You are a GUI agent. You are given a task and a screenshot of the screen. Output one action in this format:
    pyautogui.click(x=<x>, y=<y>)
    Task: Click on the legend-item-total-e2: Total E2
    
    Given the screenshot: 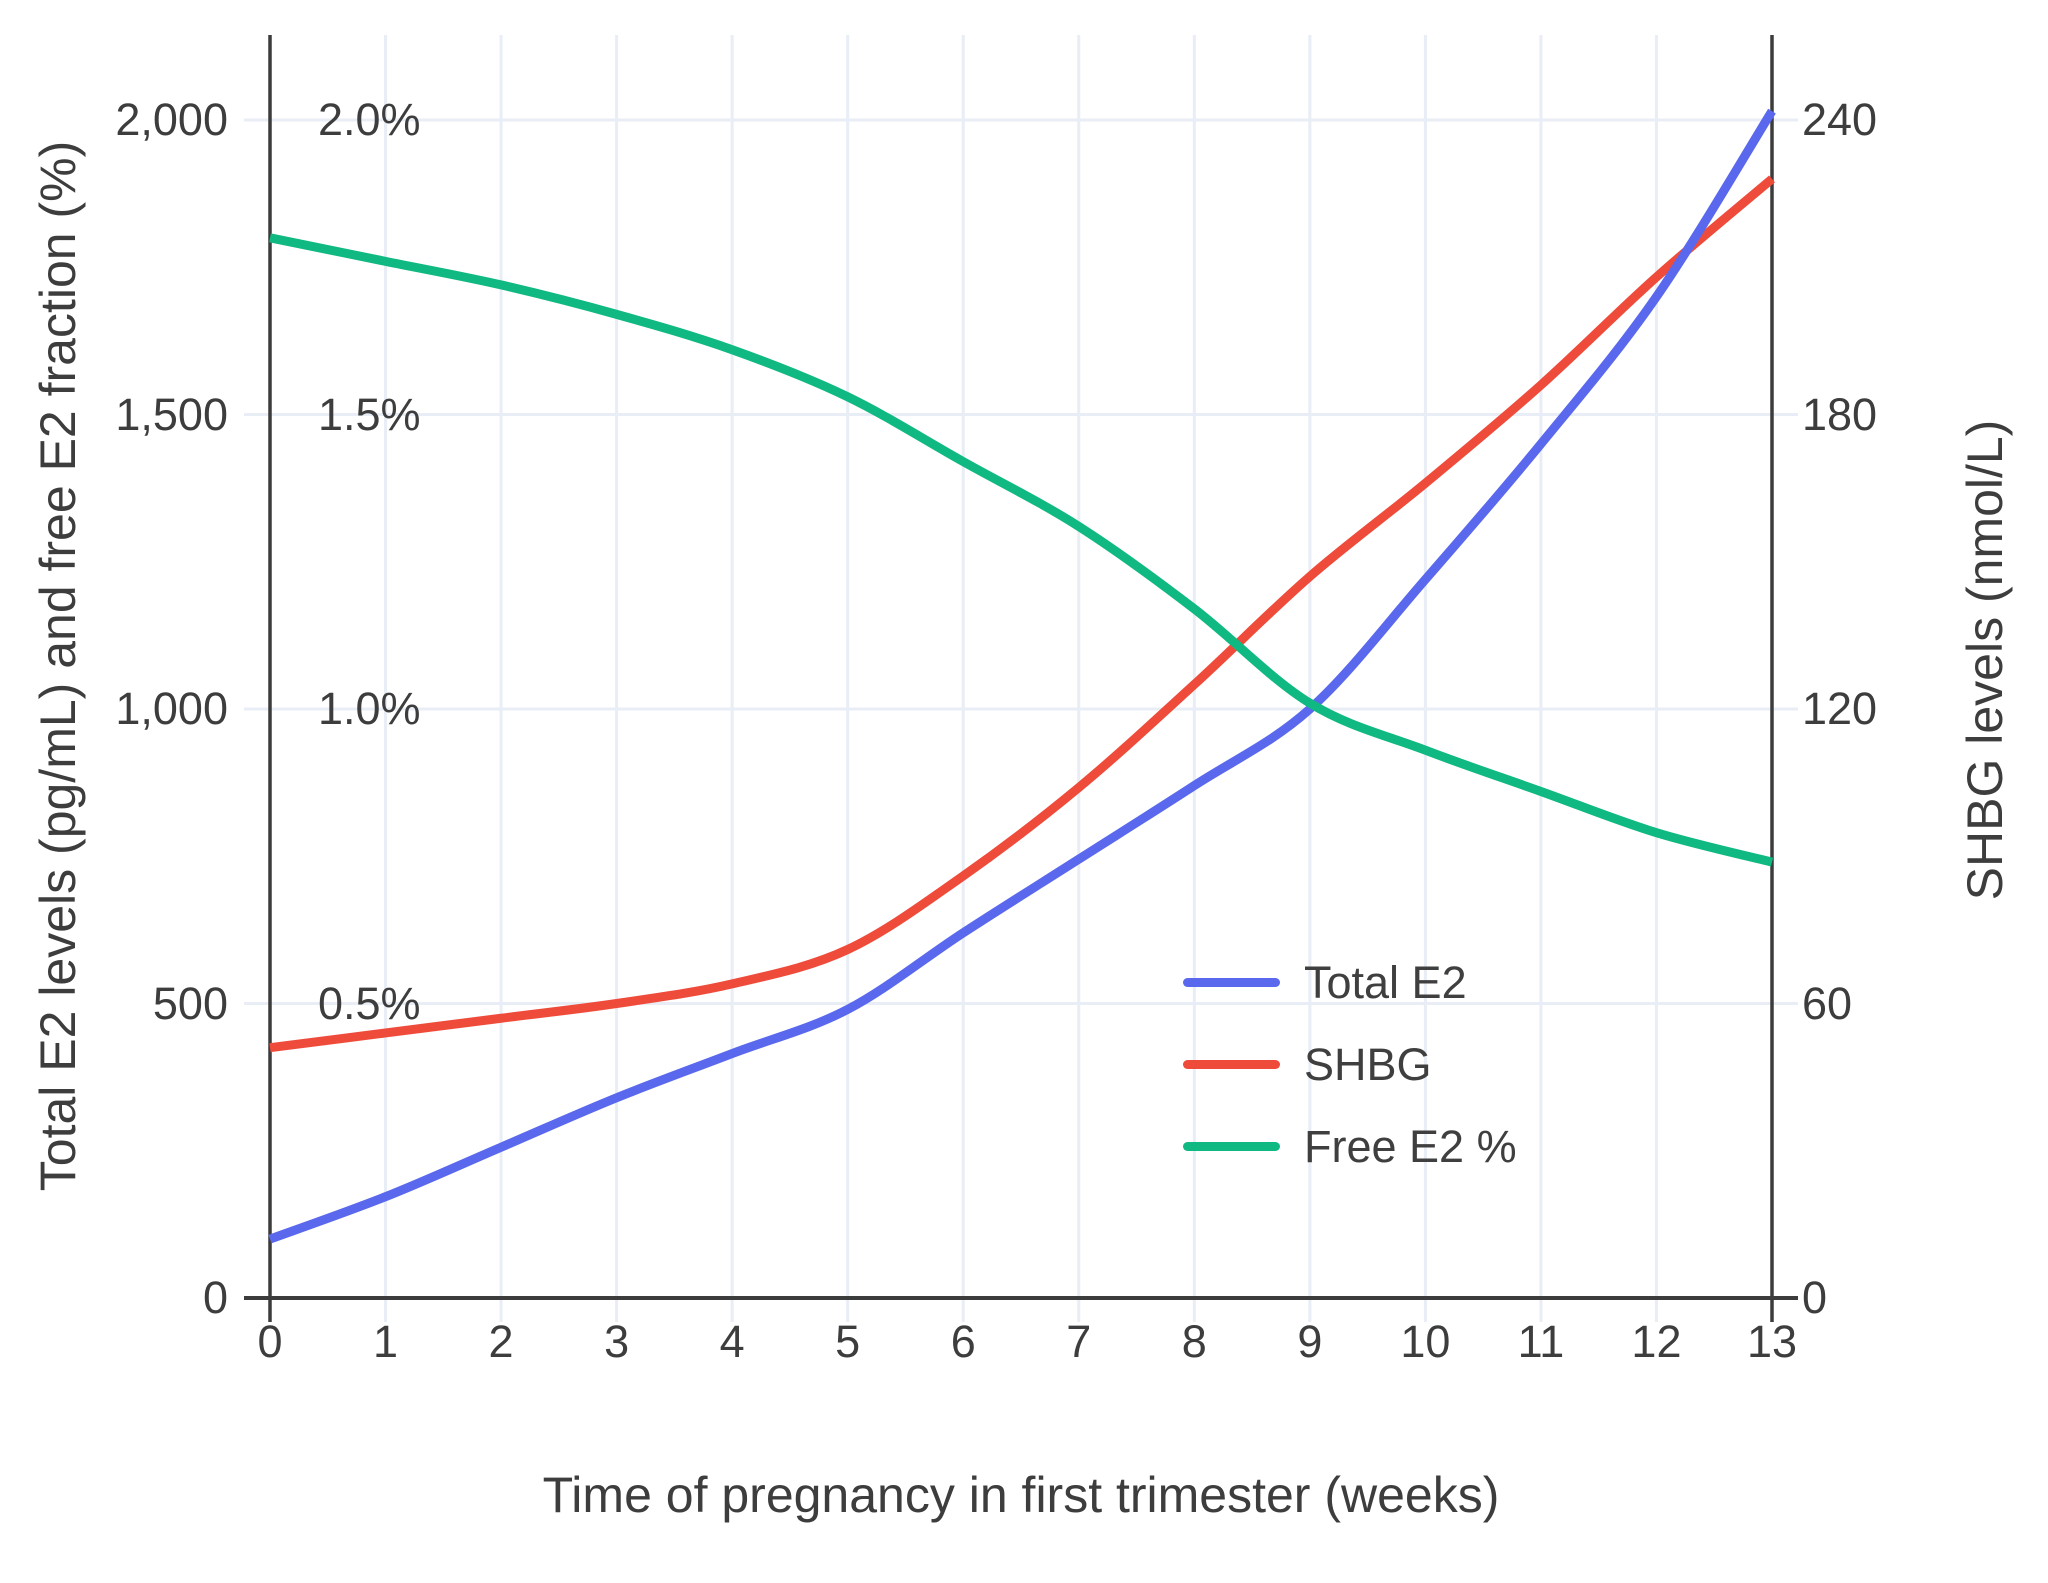 What is the action you would take?
    pyautogui.click(x=1350, y=982)
    